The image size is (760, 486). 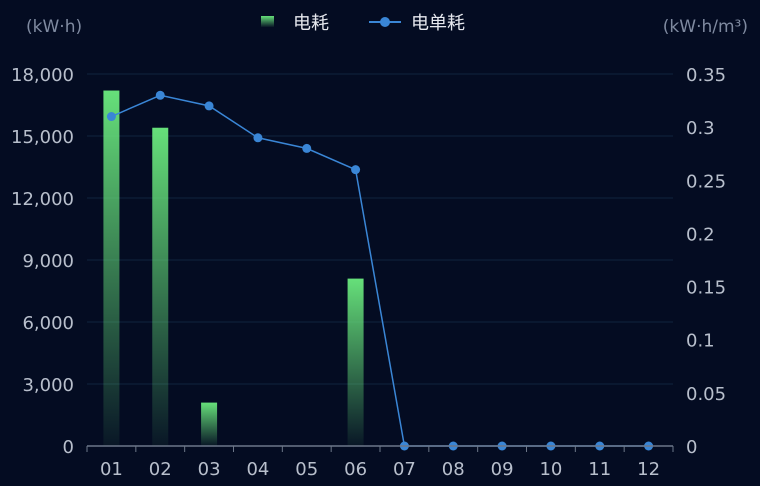 I want to click on left-tick-label: 18,000, so click(x=42, y=75).